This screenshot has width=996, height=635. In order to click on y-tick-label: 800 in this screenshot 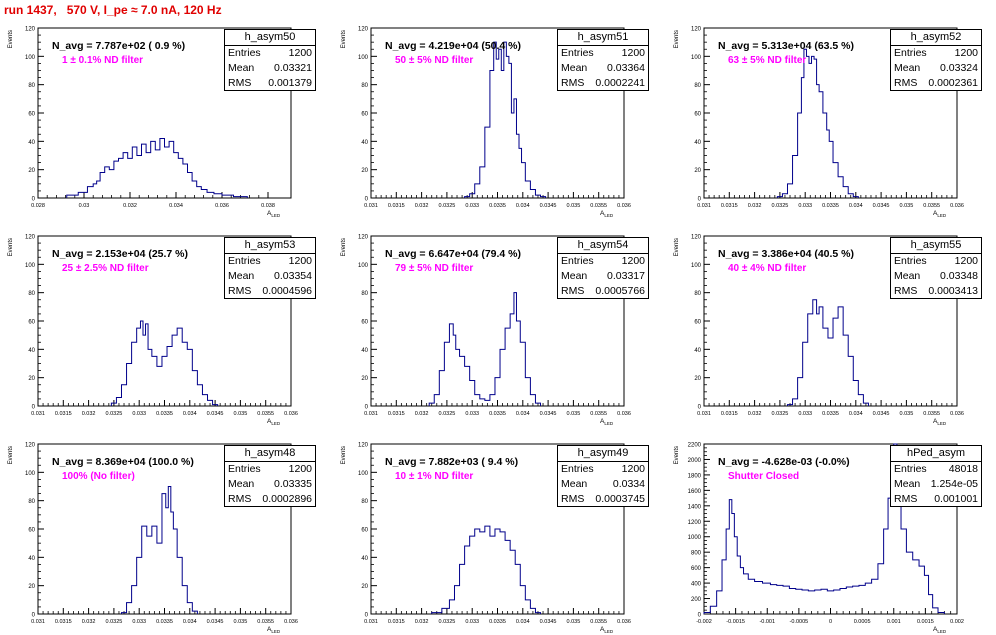, I will do `click(696, 554)`.